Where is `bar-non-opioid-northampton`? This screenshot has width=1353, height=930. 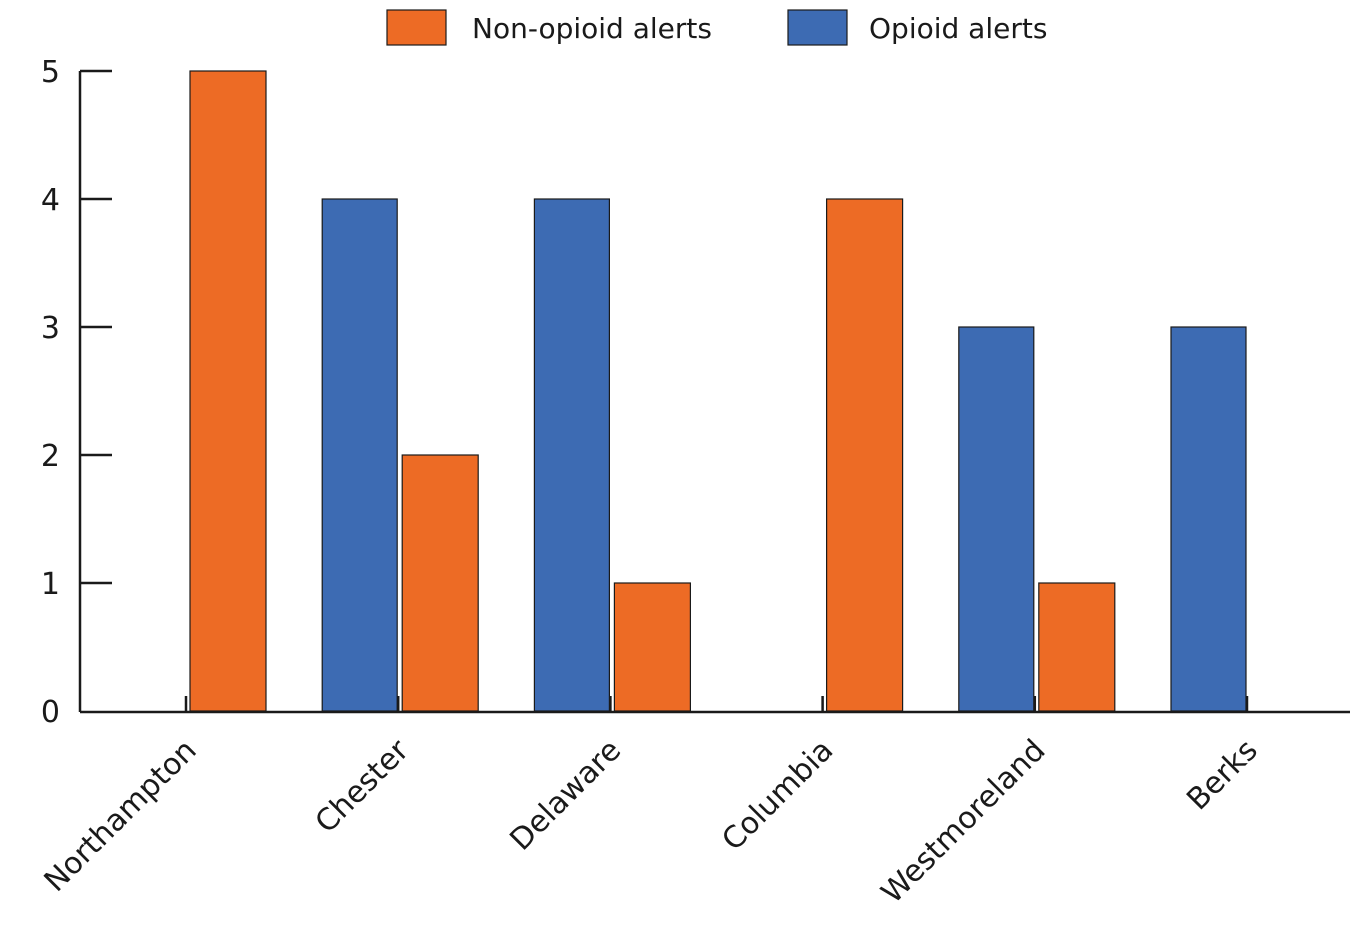 bar-non-opioid-northampton is located at coordinates (228, 391).